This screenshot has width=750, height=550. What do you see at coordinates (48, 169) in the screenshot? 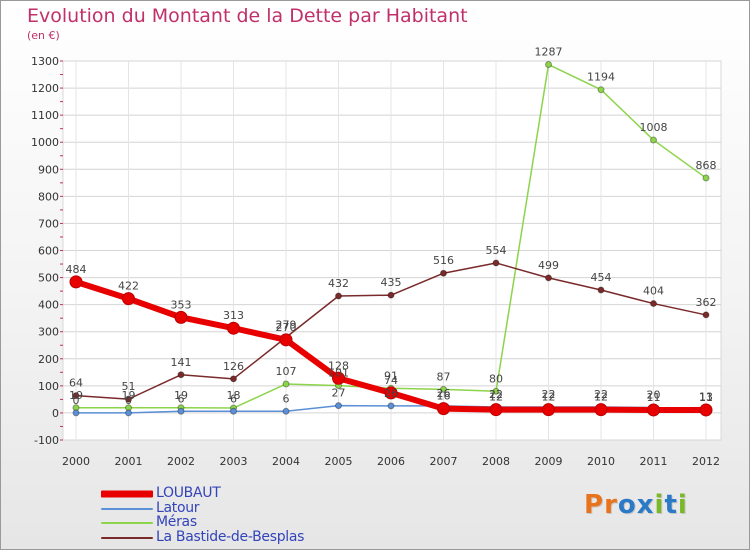
I see `y-tick-label: 900` at bounding box center [48, 169].